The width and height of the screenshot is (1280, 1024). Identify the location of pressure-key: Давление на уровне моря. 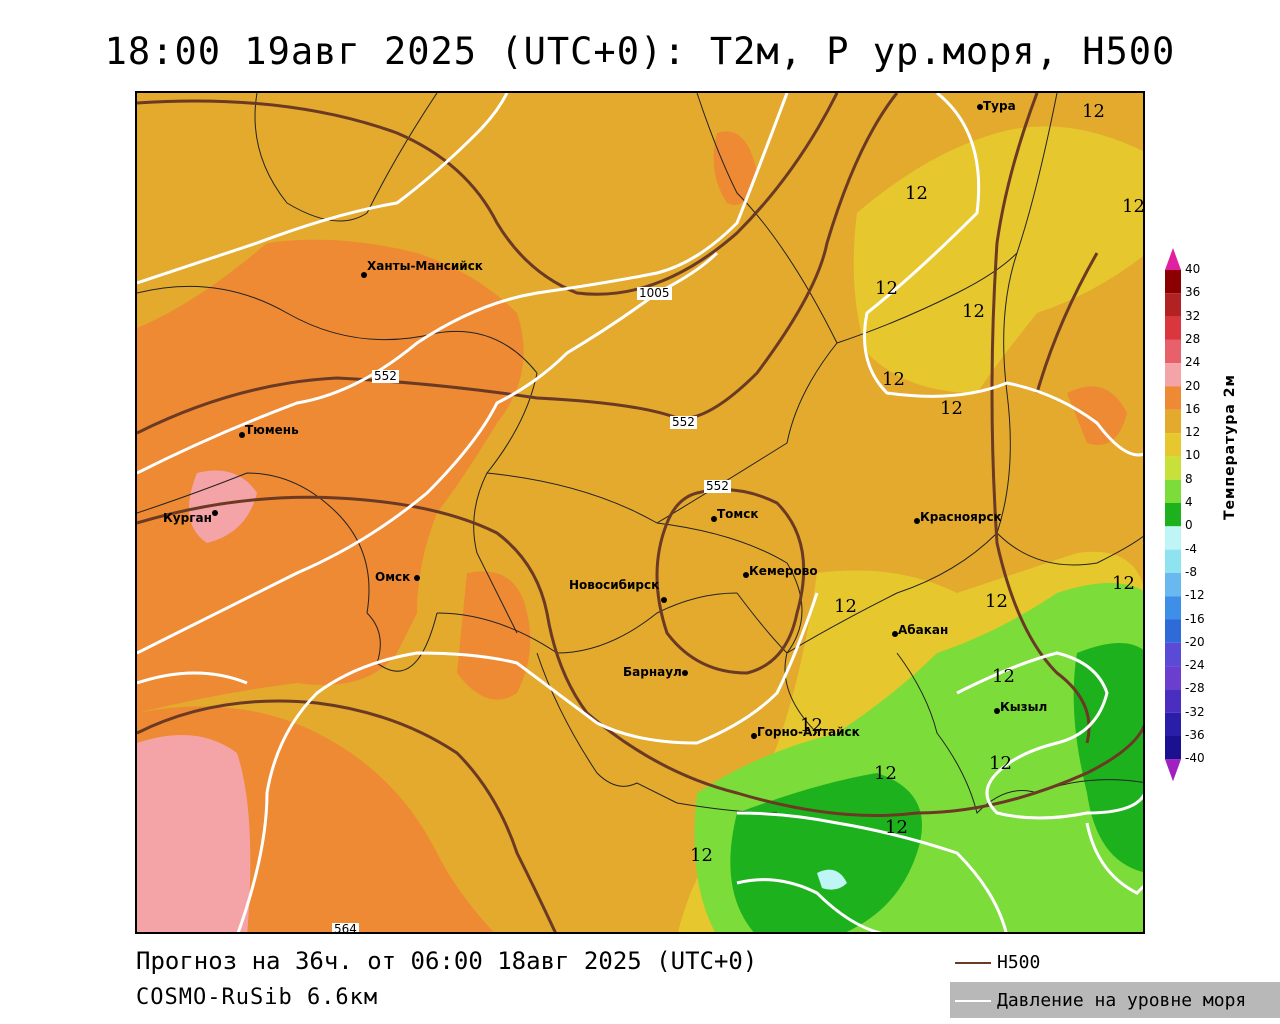
(1115, 1000).